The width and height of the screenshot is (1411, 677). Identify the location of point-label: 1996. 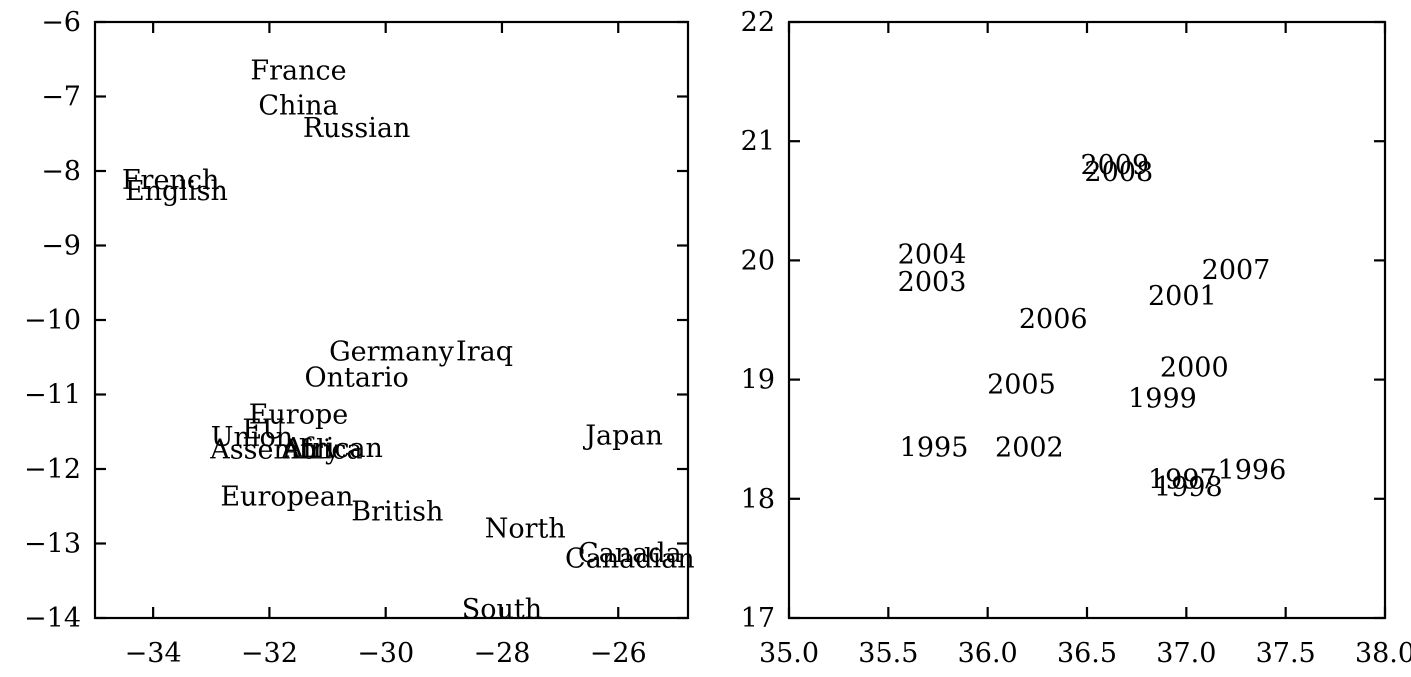
(1252, 470).